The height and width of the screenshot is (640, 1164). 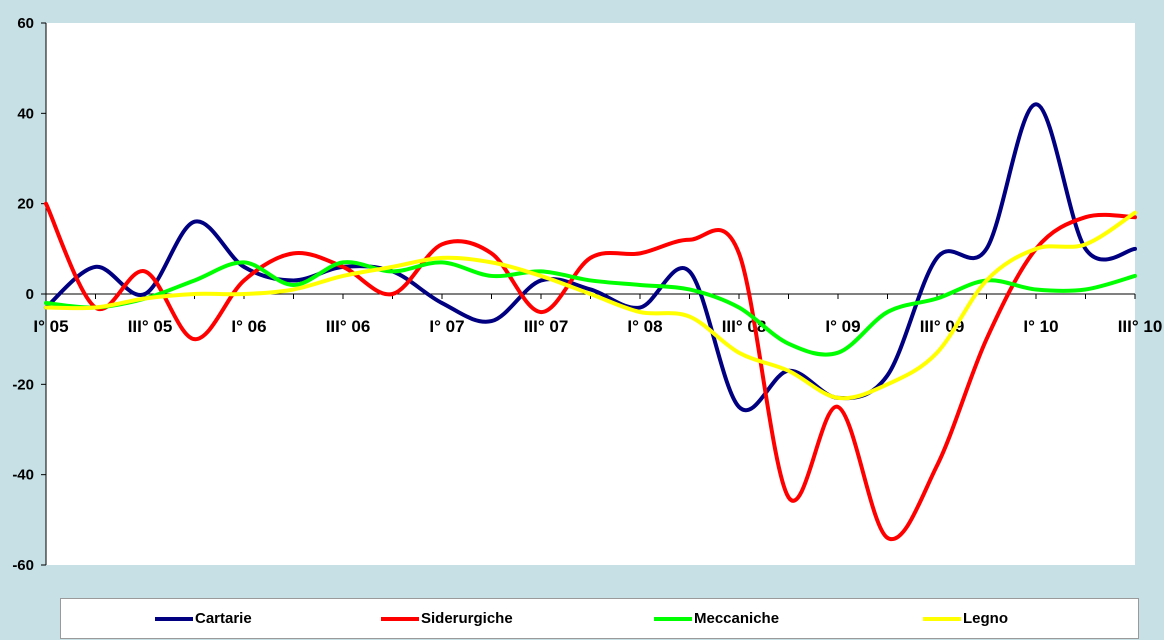 I want to click on legend-item-meccaniche: Meccaniche, so click(x=716, y=618).